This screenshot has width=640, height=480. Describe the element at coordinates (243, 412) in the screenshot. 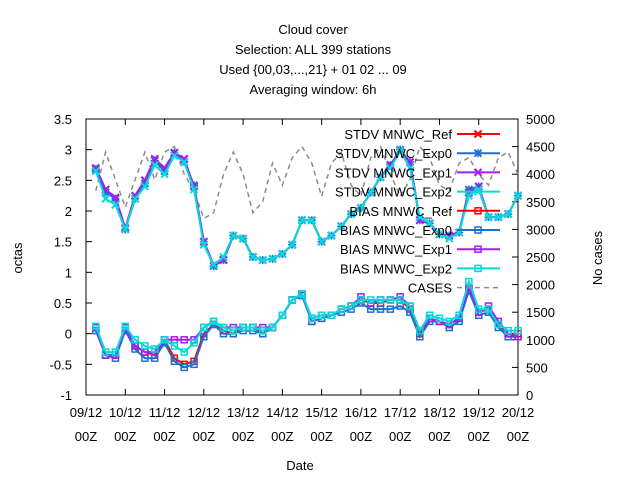

I see `x-tick-date: 13/12` at that location.